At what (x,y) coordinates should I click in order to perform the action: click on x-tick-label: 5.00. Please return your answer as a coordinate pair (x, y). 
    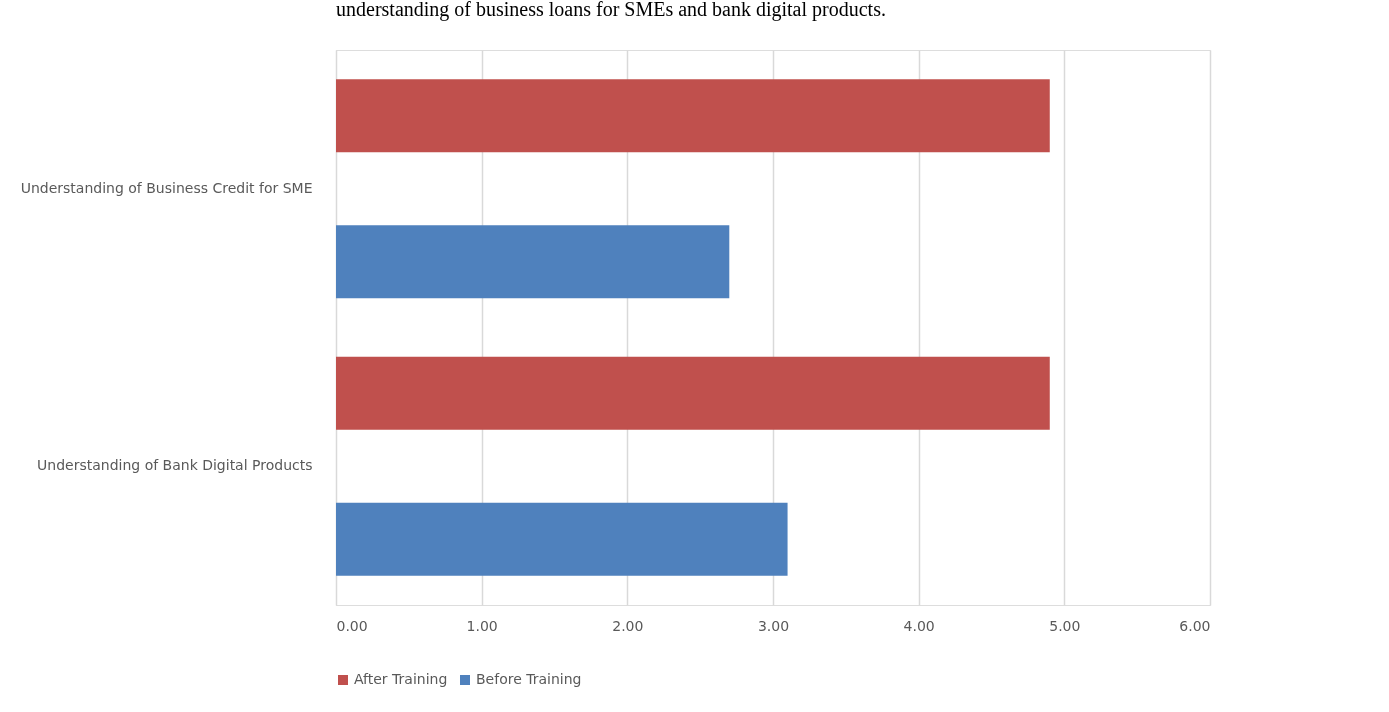
    Looking at the image, I should click on (1065, 625).